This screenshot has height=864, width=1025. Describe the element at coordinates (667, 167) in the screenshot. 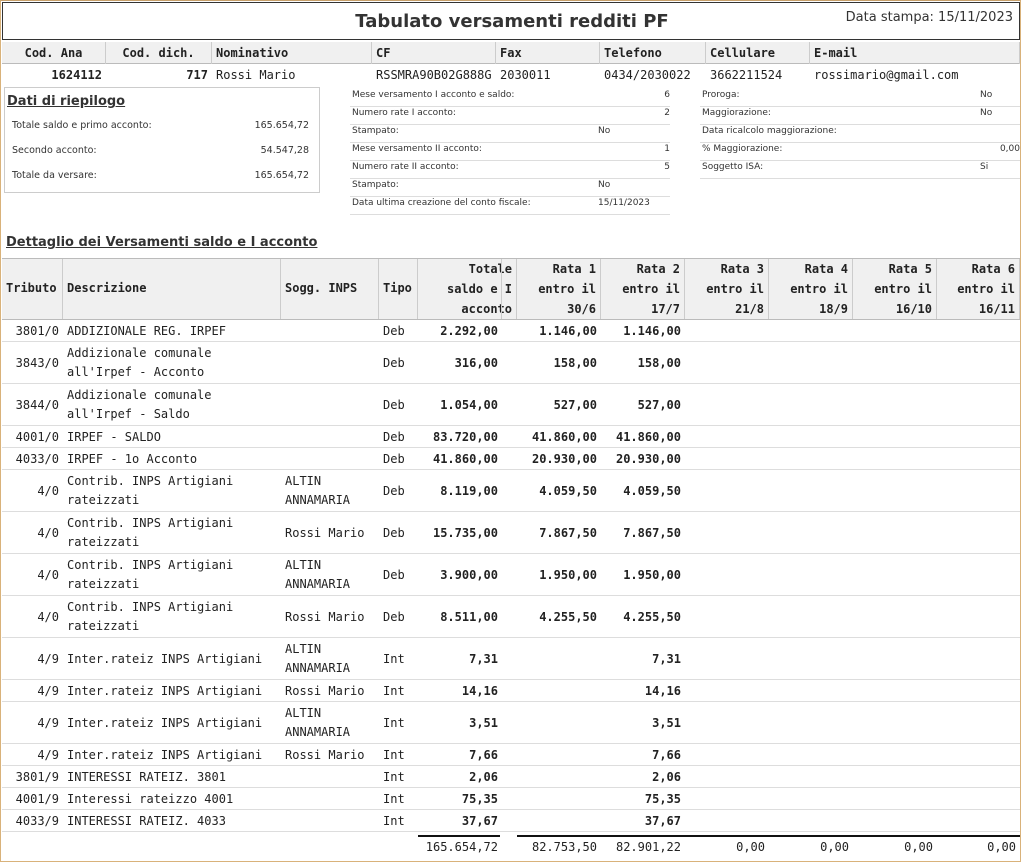

I see `info-value: 5` at that location.